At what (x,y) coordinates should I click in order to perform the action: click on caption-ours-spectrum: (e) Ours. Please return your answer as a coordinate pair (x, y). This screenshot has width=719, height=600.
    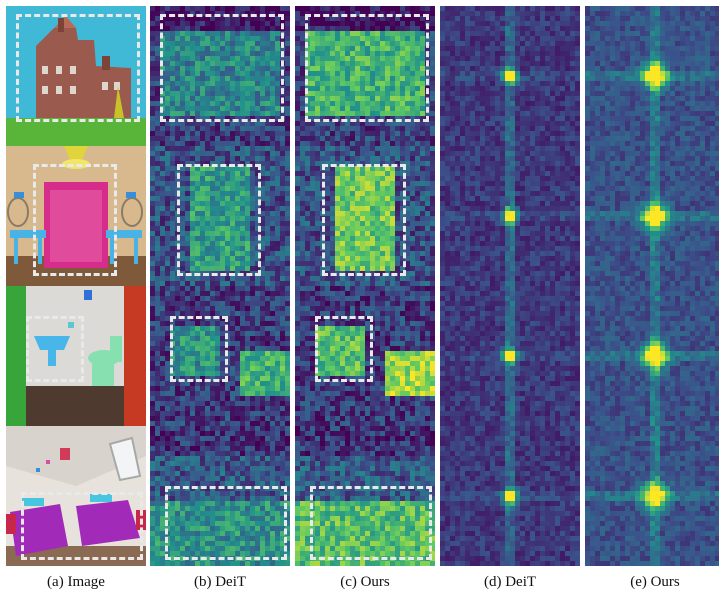
    Looking at the image, I should click on (655, 582).